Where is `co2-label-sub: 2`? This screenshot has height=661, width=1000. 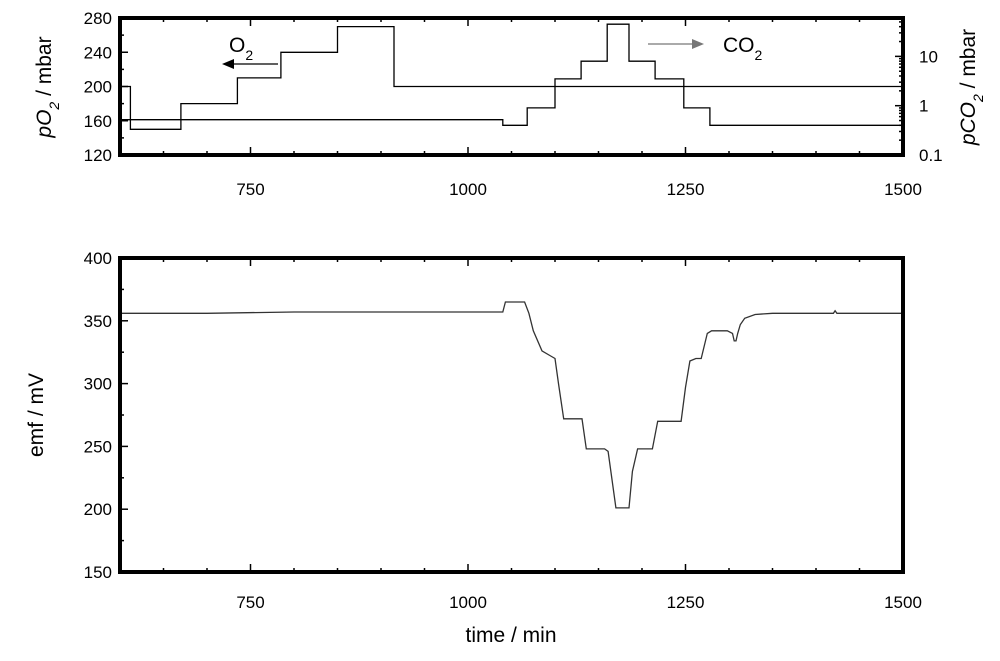 co2-label-sub: 2 is located at coordinates (759, 55).